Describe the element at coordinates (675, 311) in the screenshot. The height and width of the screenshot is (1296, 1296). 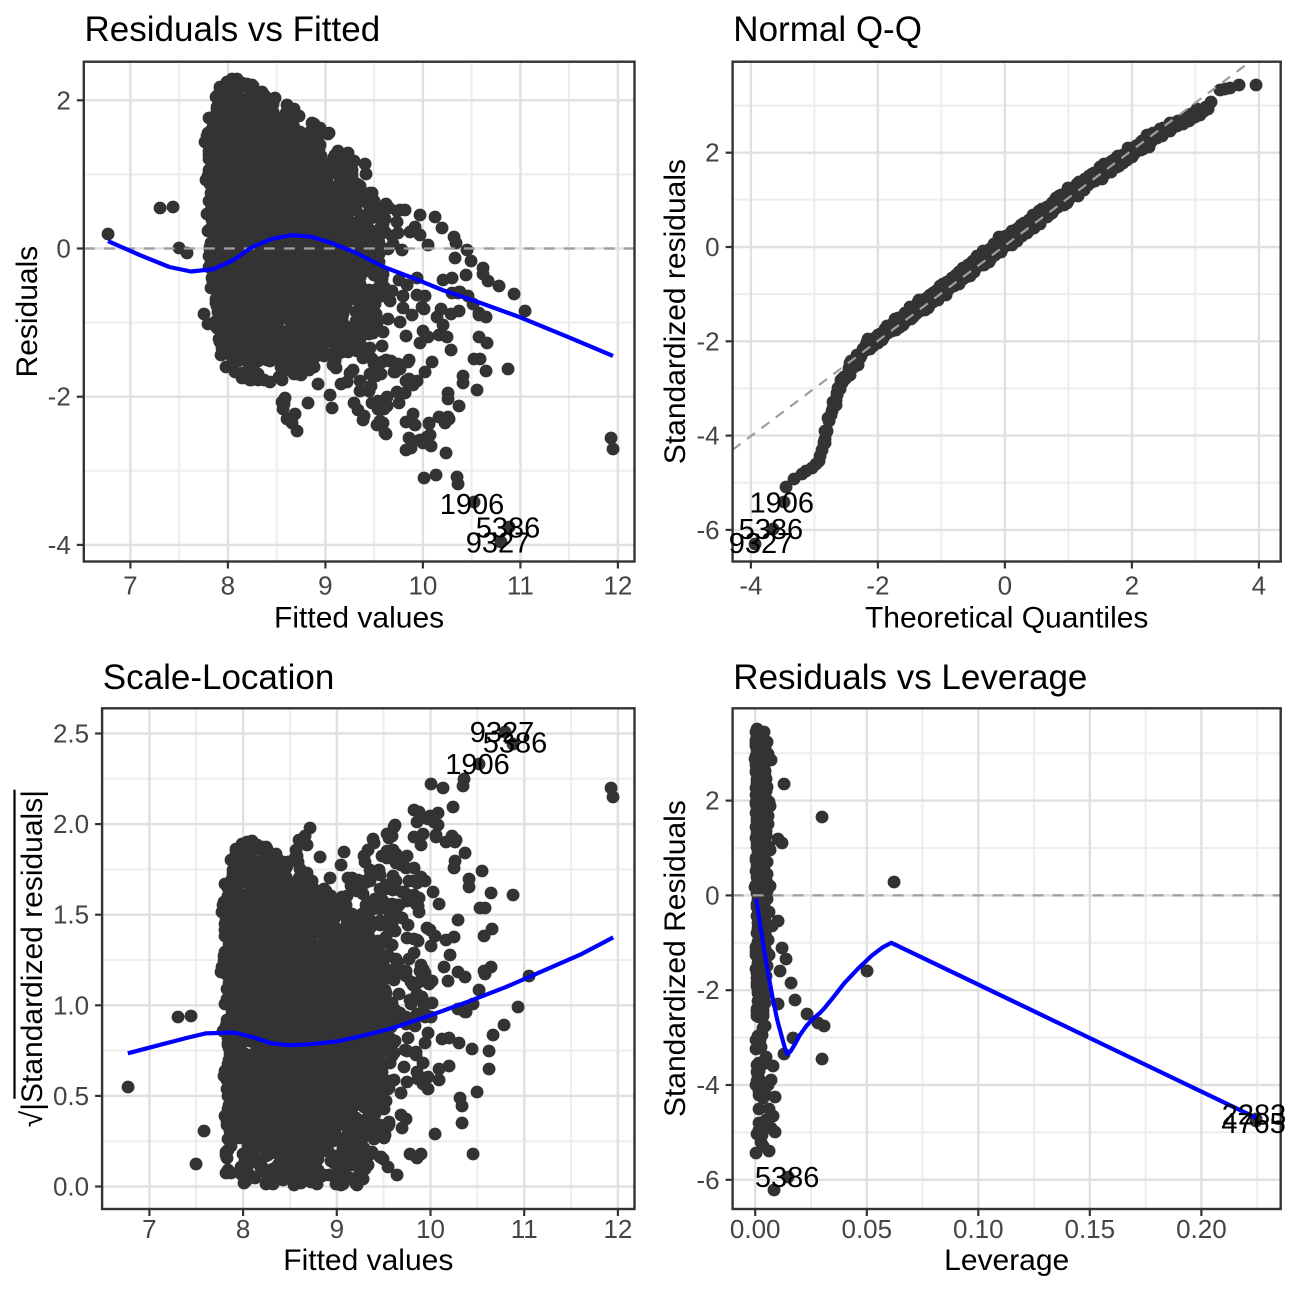
I see `svg-text: Standardized residuals` at that location.